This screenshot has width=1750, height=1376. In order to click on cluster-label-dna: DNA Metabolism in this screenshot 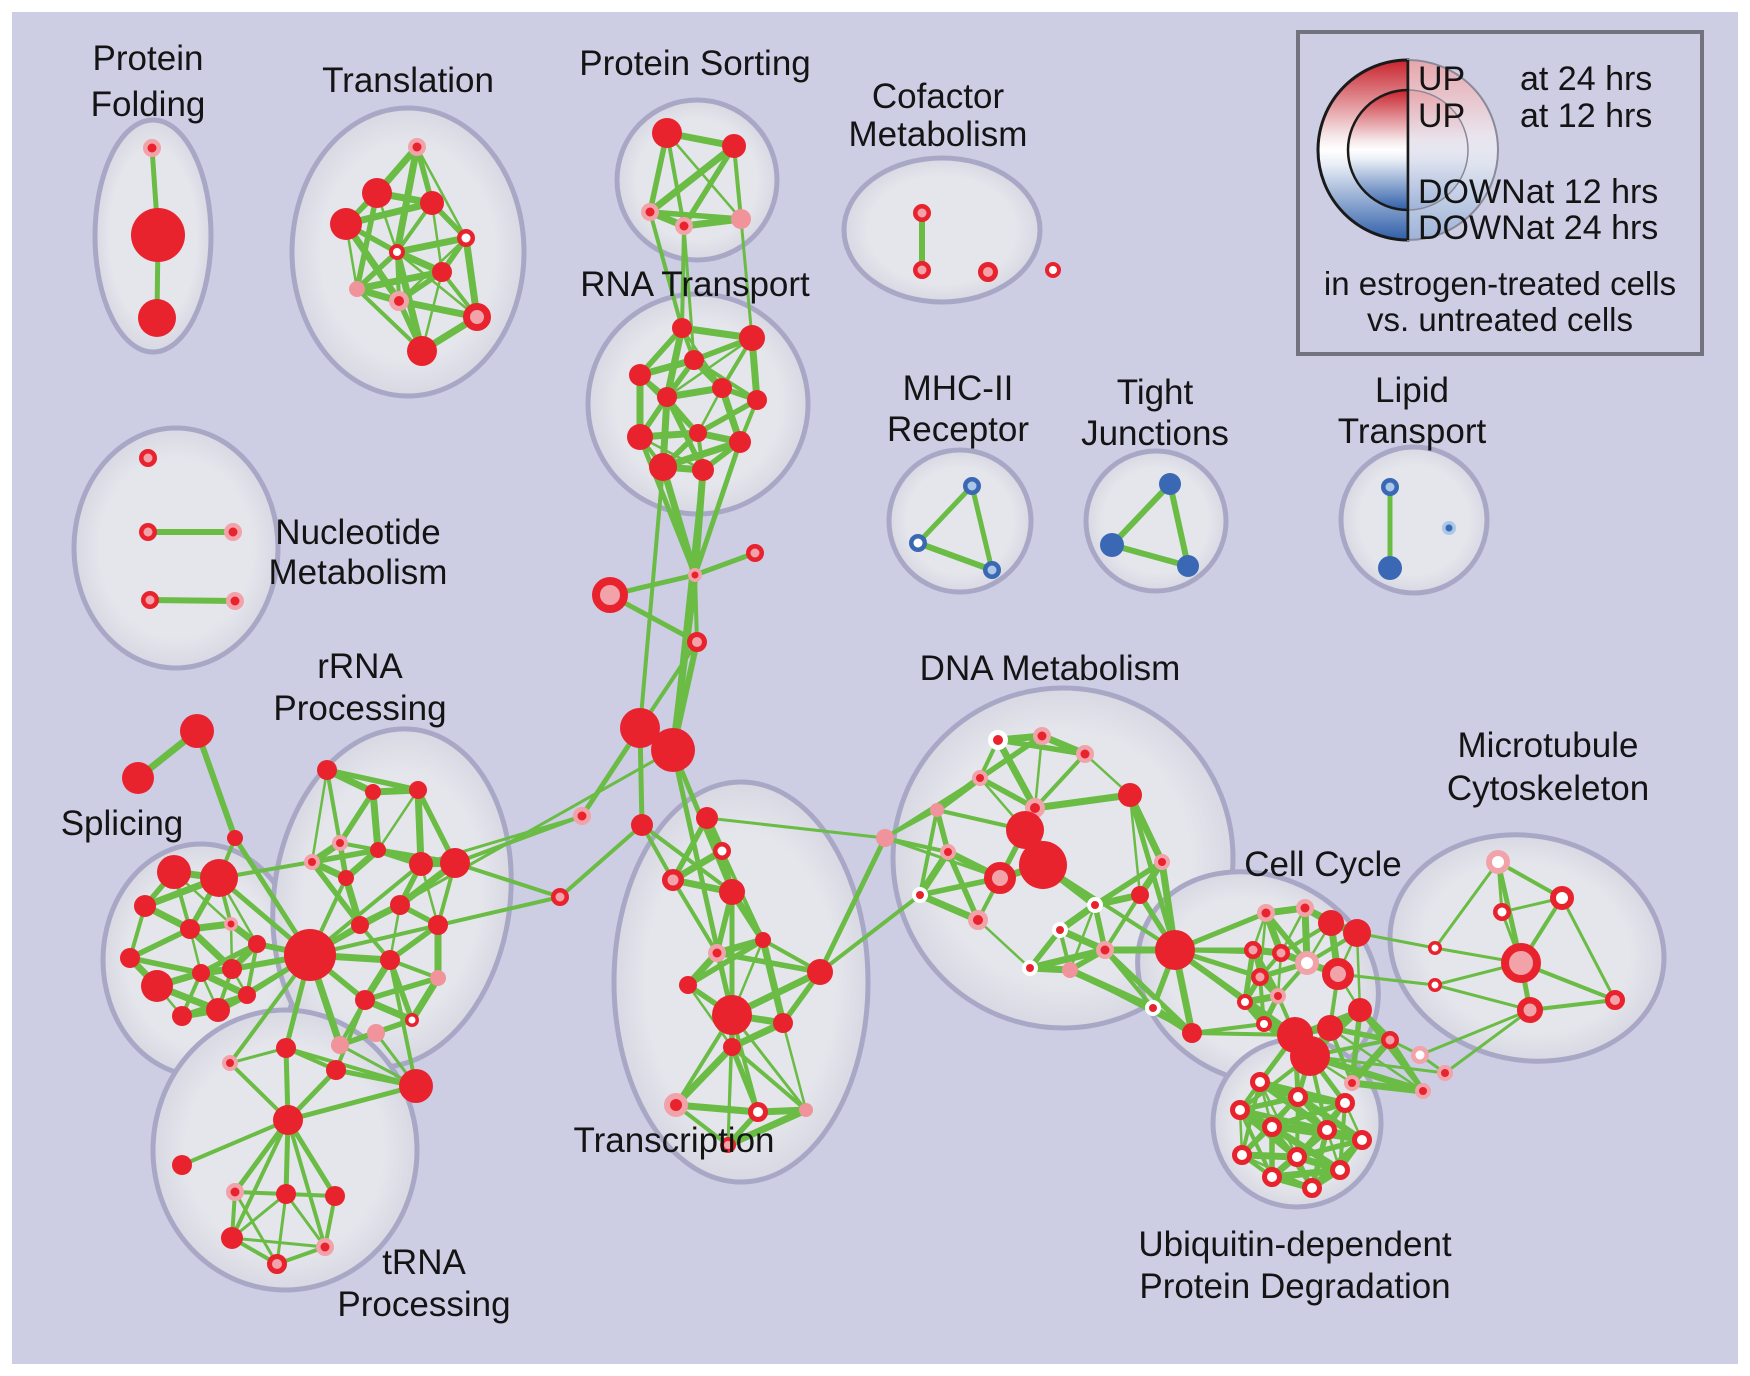, I will do `click(1050, 668)`.